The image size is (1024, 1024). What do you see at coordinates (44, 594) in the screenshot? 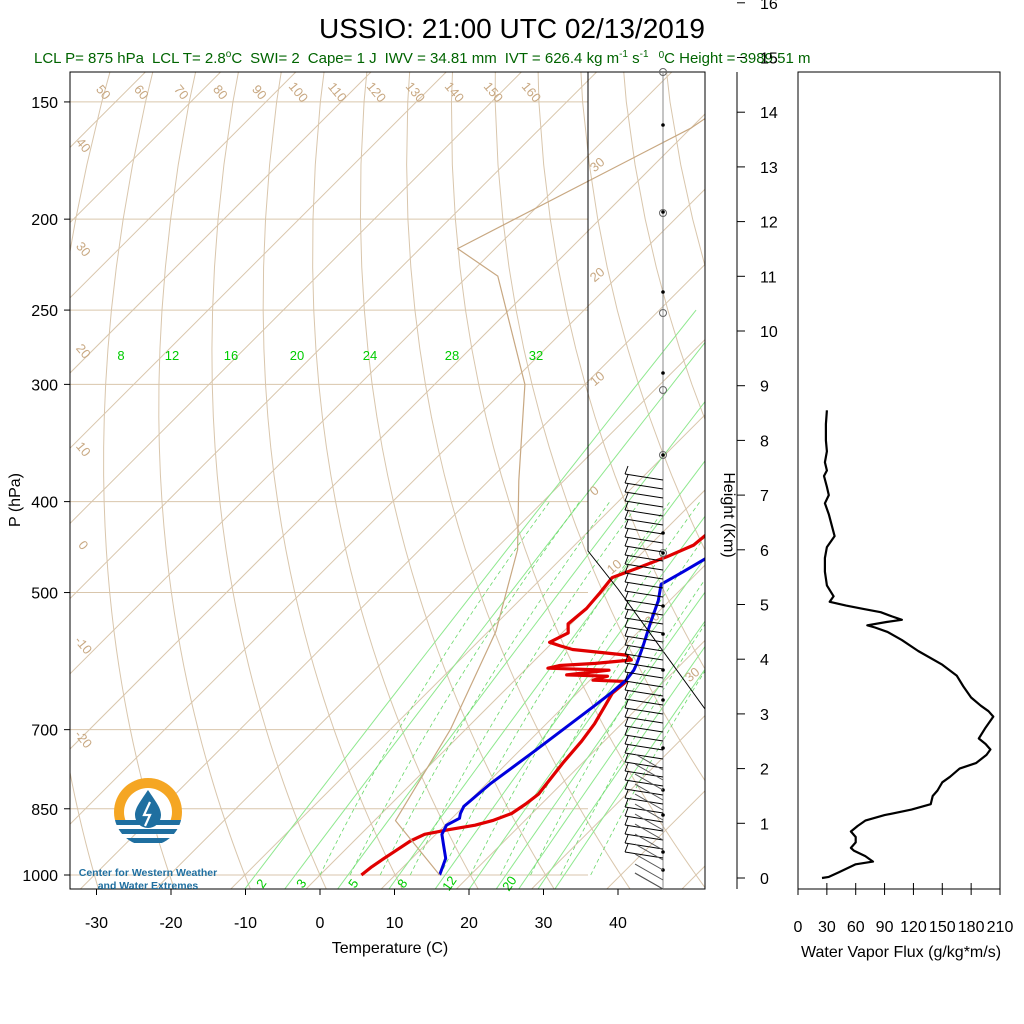
I see `y-tick-label: 500` at bounding box center [44, 594].